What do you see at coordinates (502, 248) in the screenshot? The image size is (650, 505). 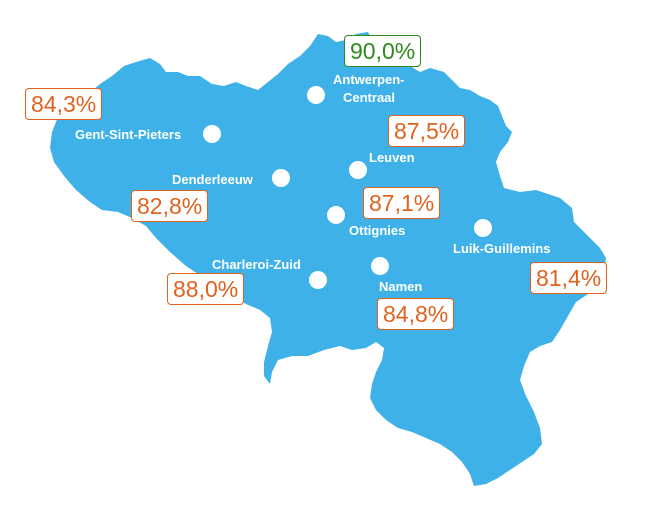 I see `station-label-luik: Luik-Guillemins` at bounding box center [502, 248].